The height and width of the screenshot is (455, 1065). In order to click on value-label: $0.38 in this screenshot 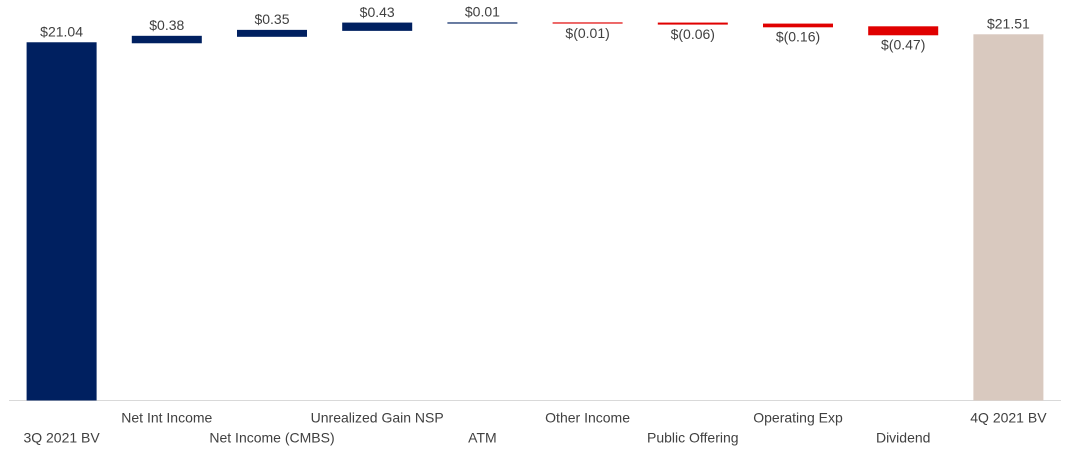, I will do `click(166, 25)`.